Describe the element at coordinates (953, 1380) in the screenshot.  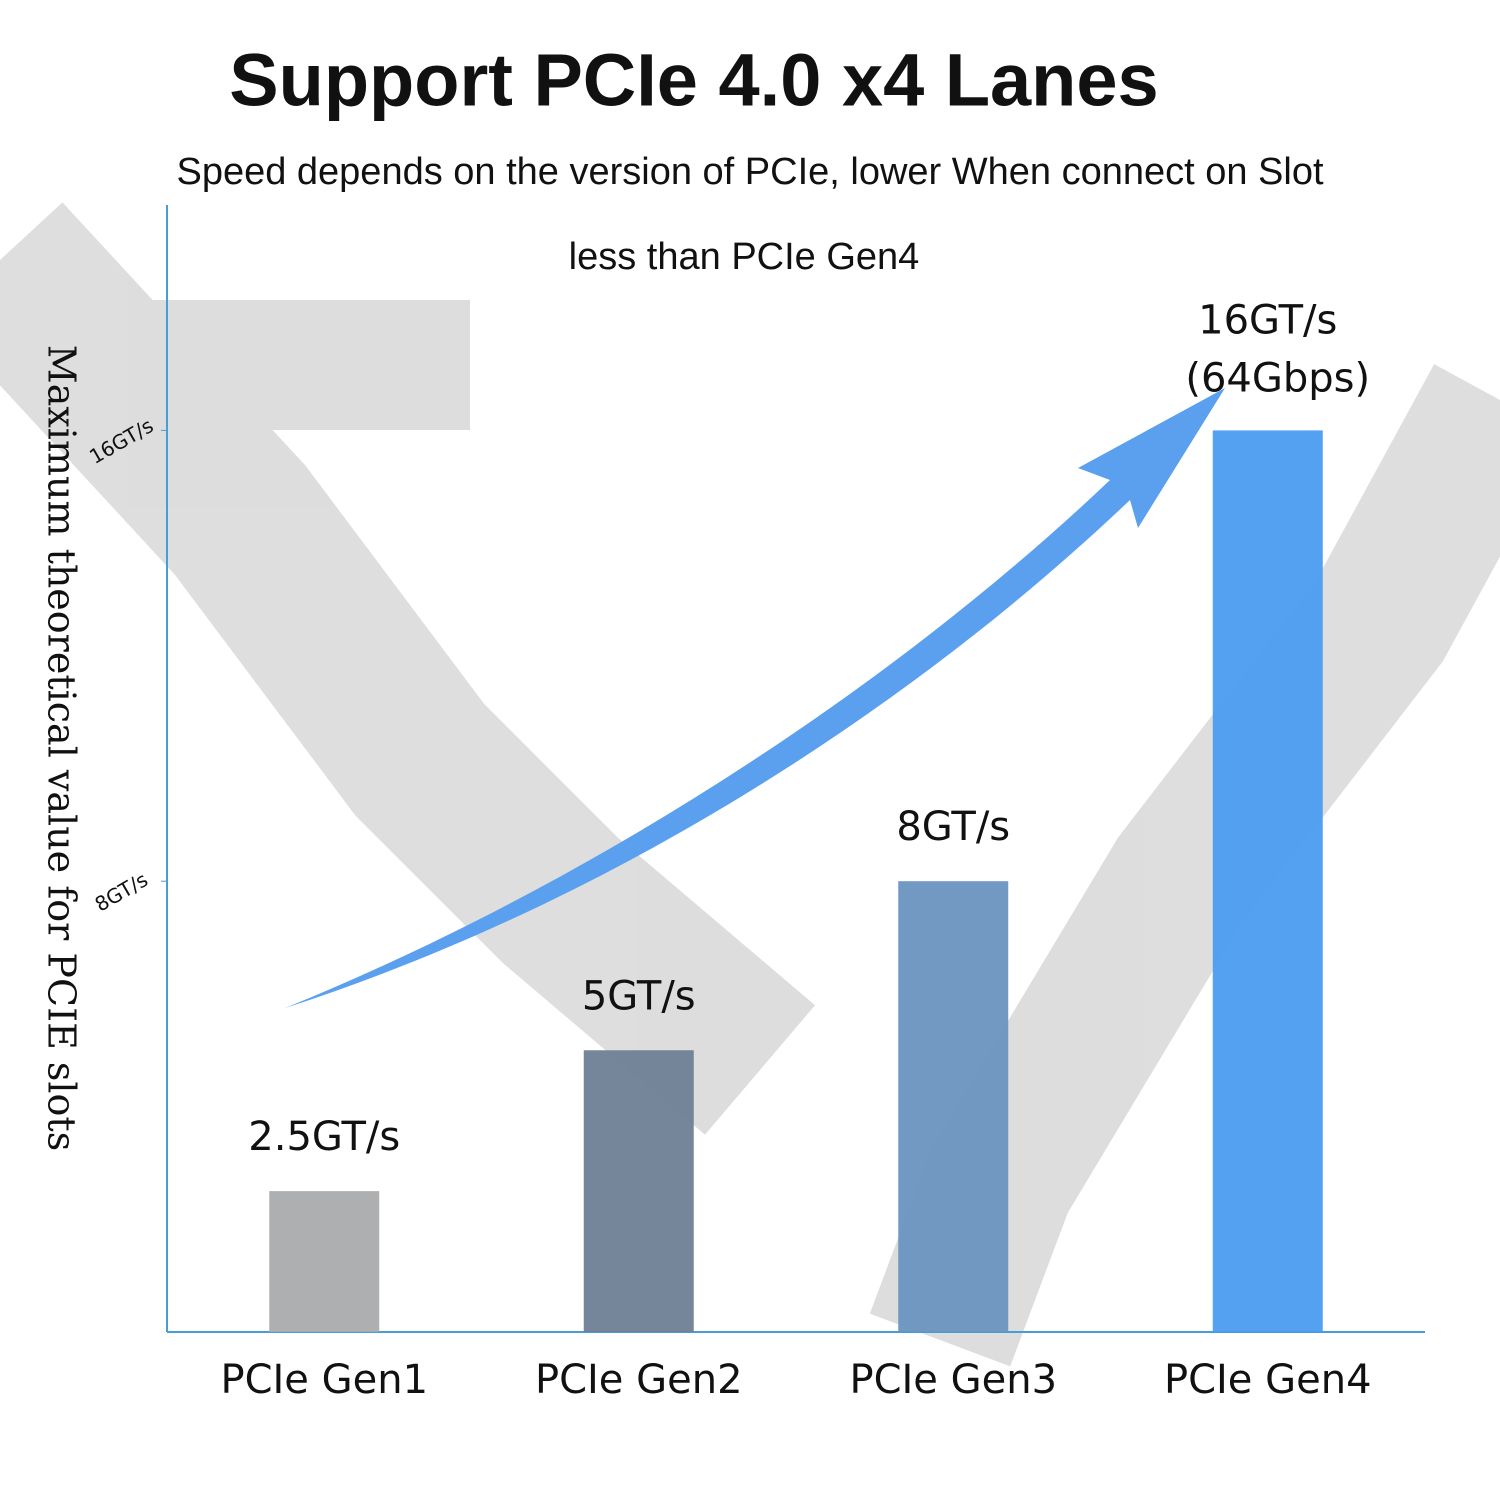
I see `x-tick-label: PCIe Gen3` at that location.